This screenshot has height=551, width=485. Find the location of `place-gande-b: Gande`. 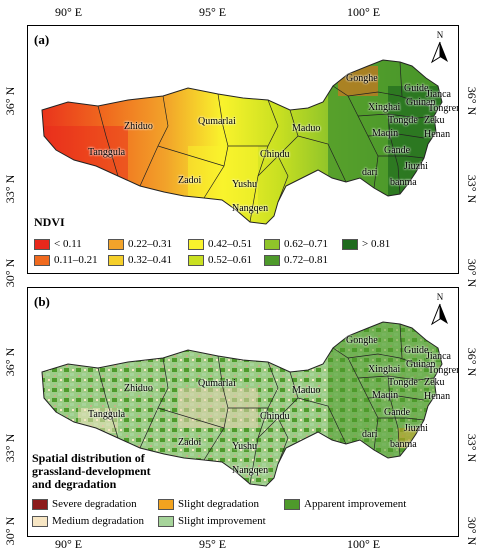

place-gande-b: Gande is located at coordinates (397, 412).